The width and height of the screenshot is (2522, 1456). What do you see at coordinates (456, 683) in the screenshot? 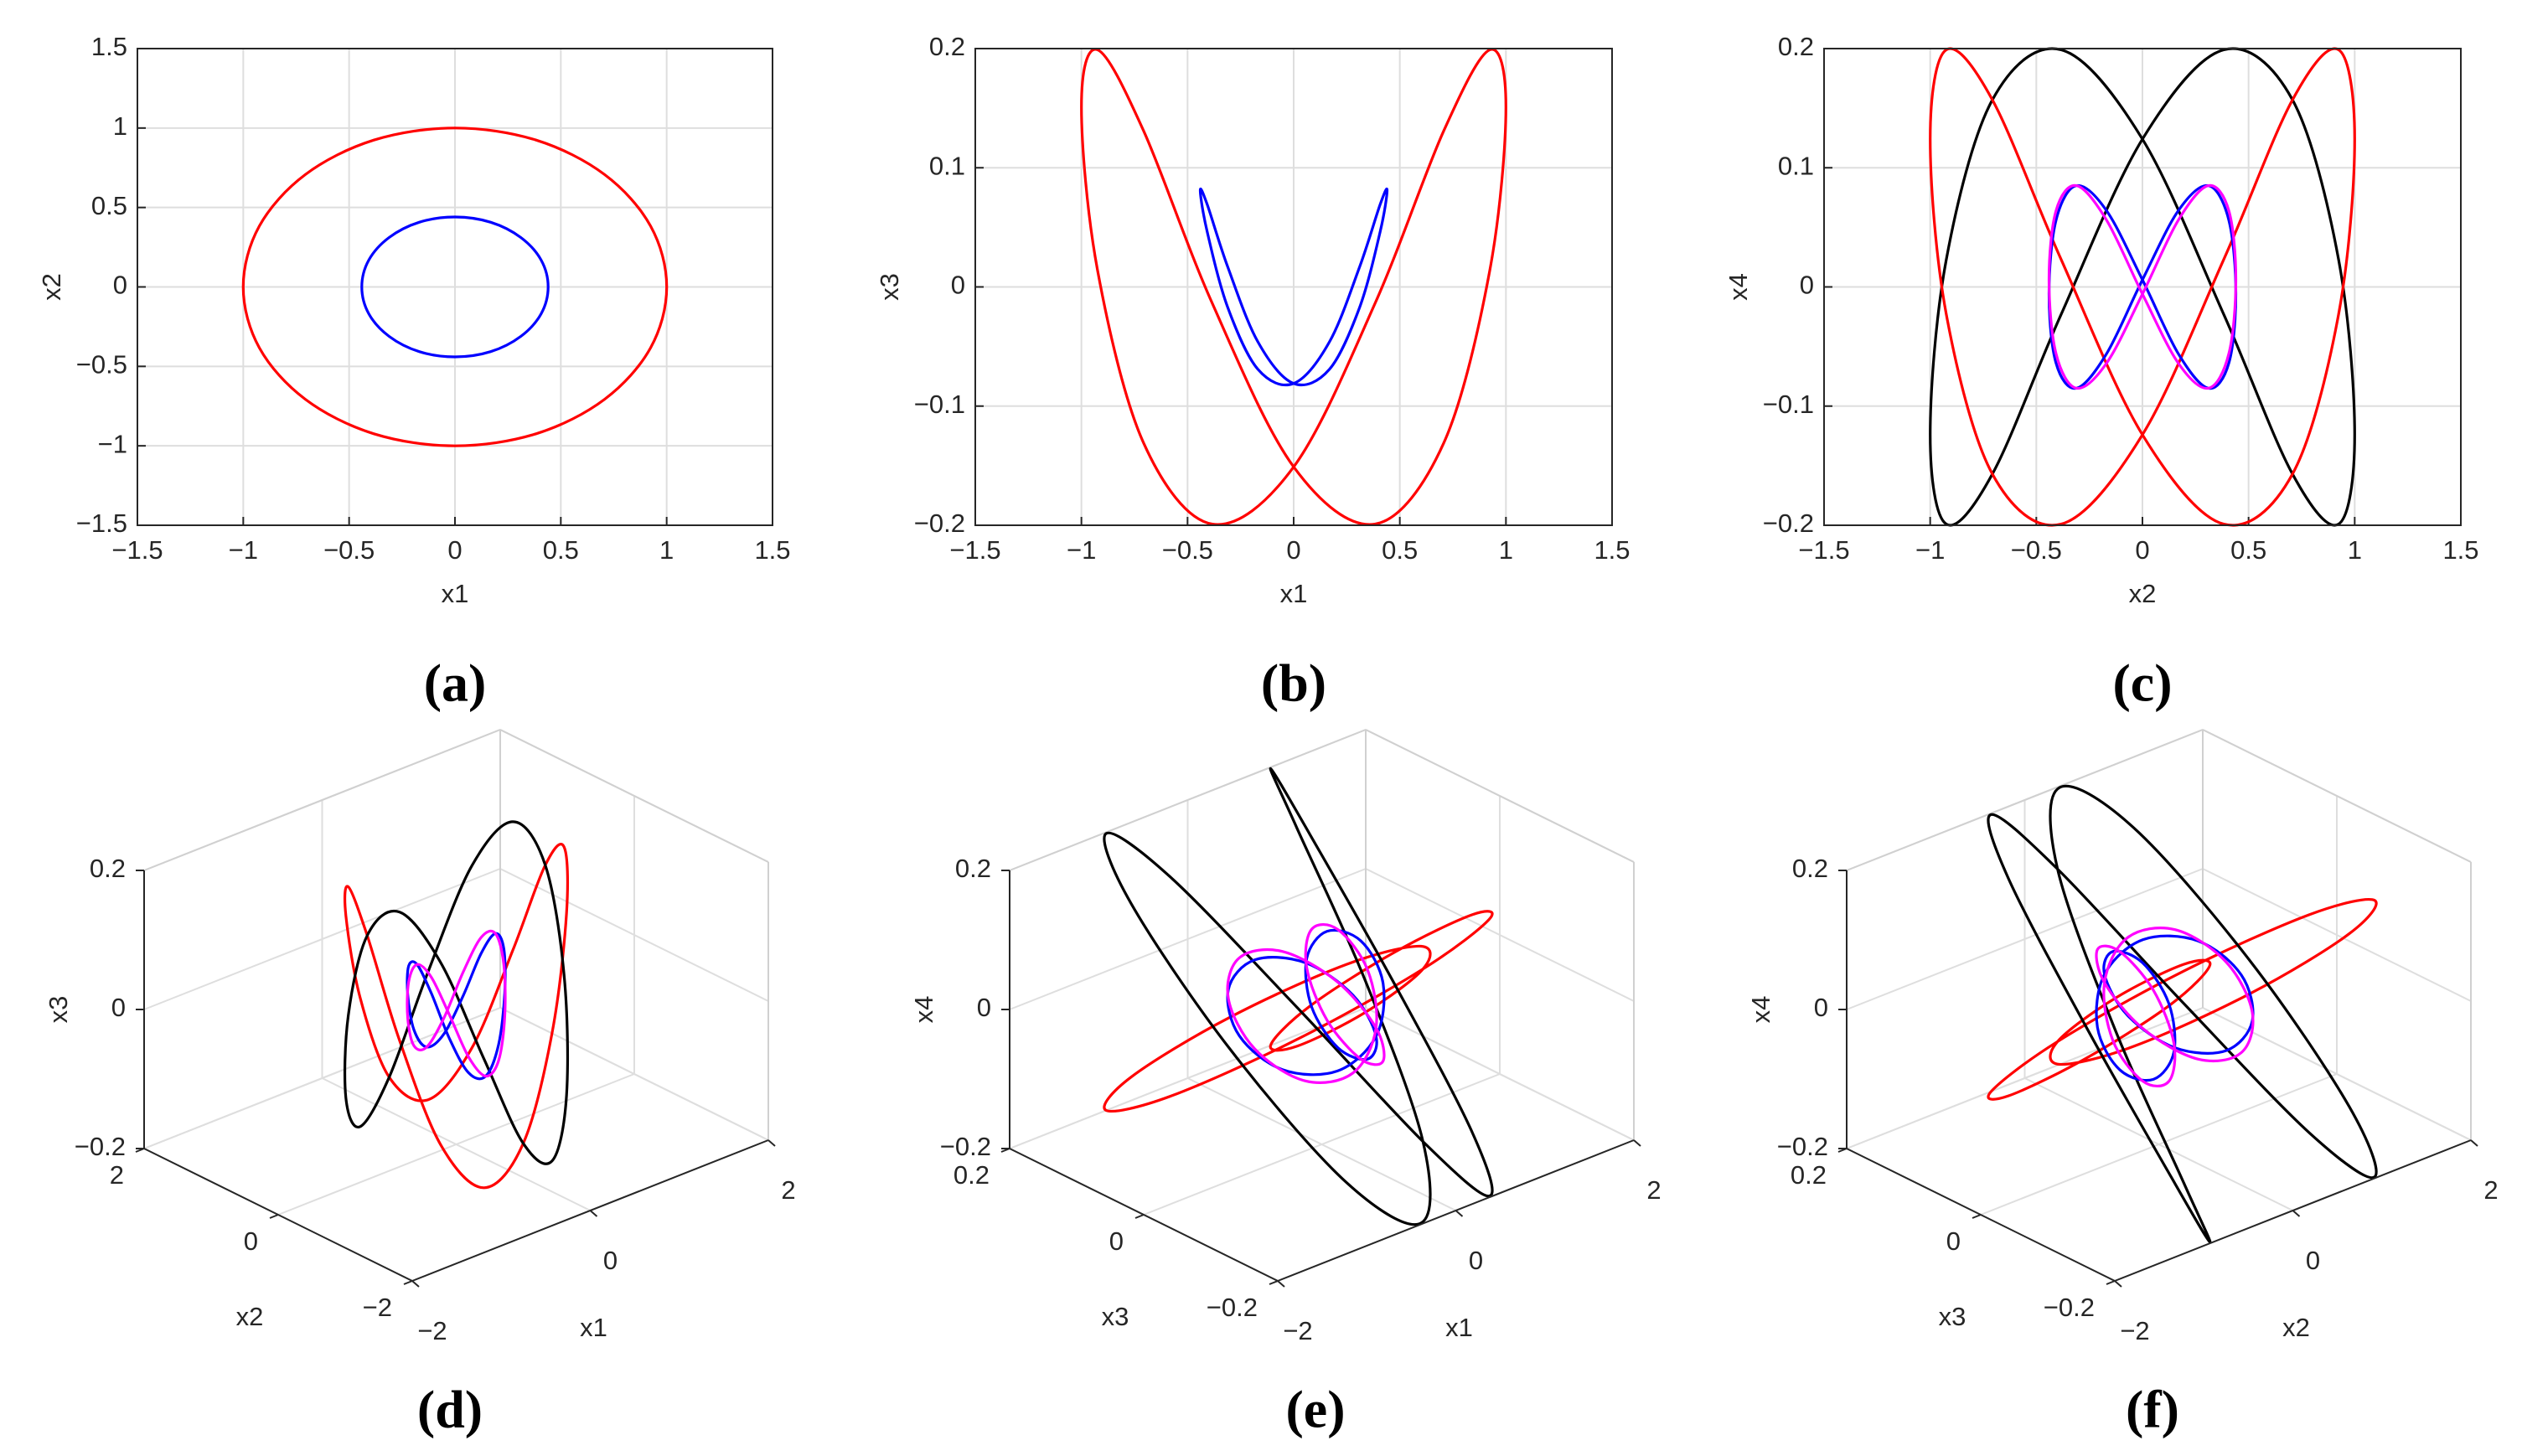
I see `panel-label: (a)` at bounding box center [456, 683].